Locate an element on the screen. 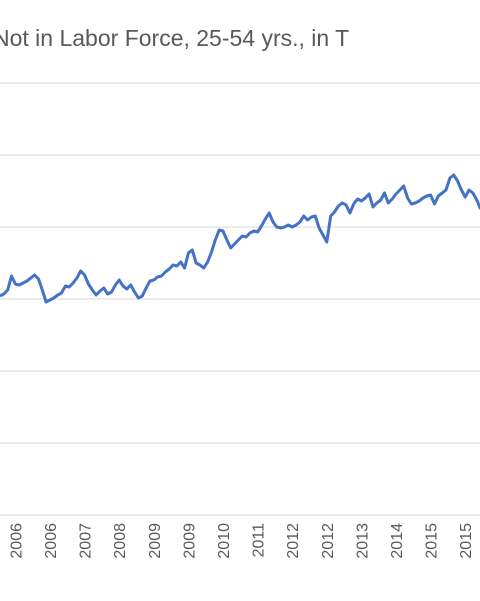 The width and height of the screenshot is (480, 601). x-tick-label: 2007 is located at coordinates (86, 541).